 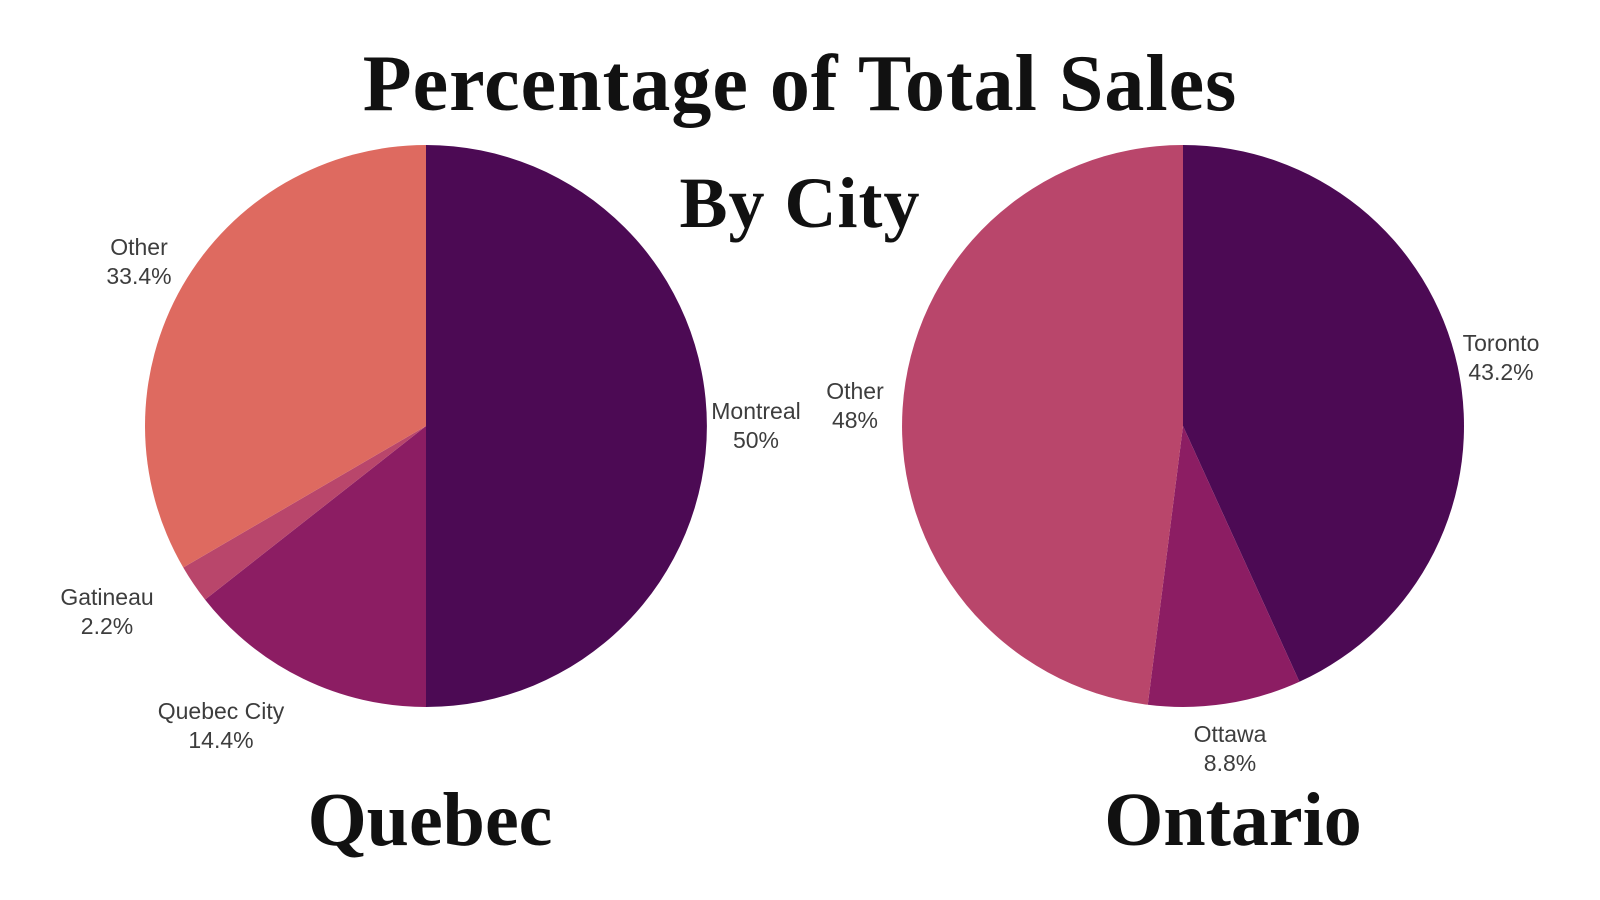 What do you see at coordinates (107, 626) in the screenshot?
I see `slice-label-value: 2.2%` at bounding box center [107, 626].